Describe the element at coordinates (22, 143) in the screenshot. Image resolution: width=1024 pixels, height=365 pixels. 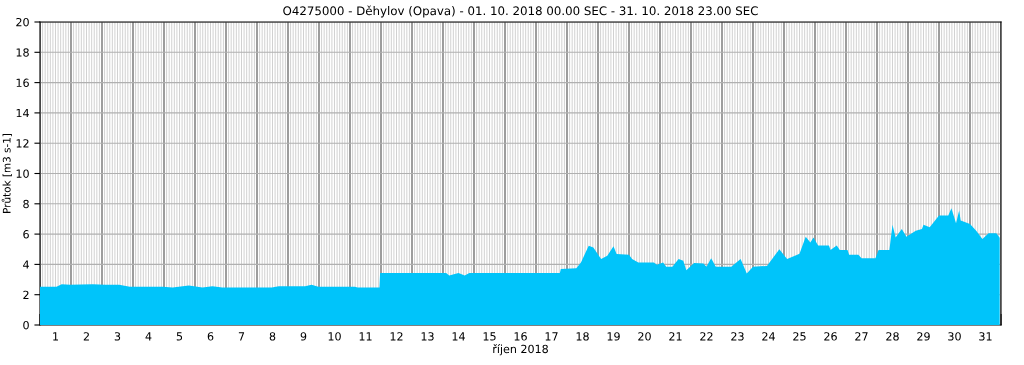
I see `y-tick-label: 12` at that location.